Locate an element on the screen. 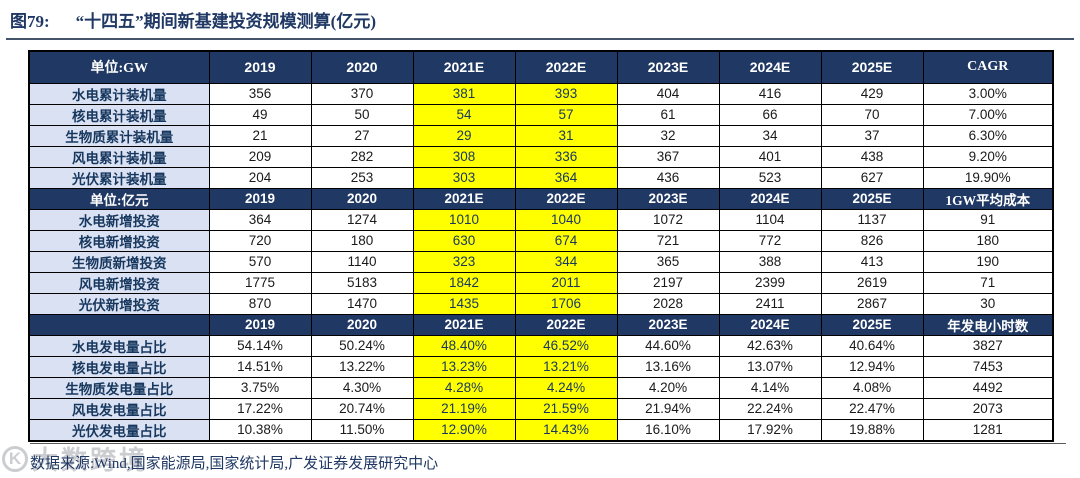 The height and width of the screenshot is (478, 1080). data-cell: 2411 is located at coordinates (770, 303).